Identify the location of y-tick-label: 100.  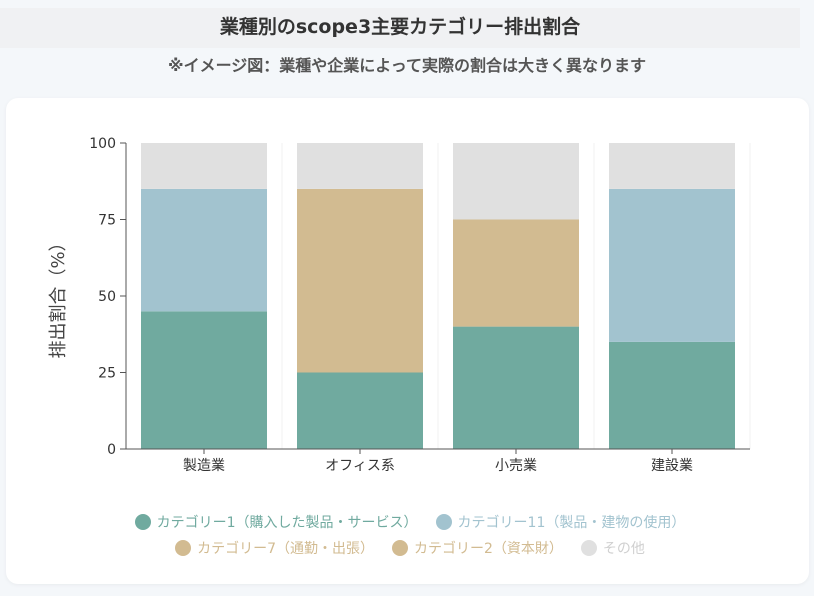
(102, 144).